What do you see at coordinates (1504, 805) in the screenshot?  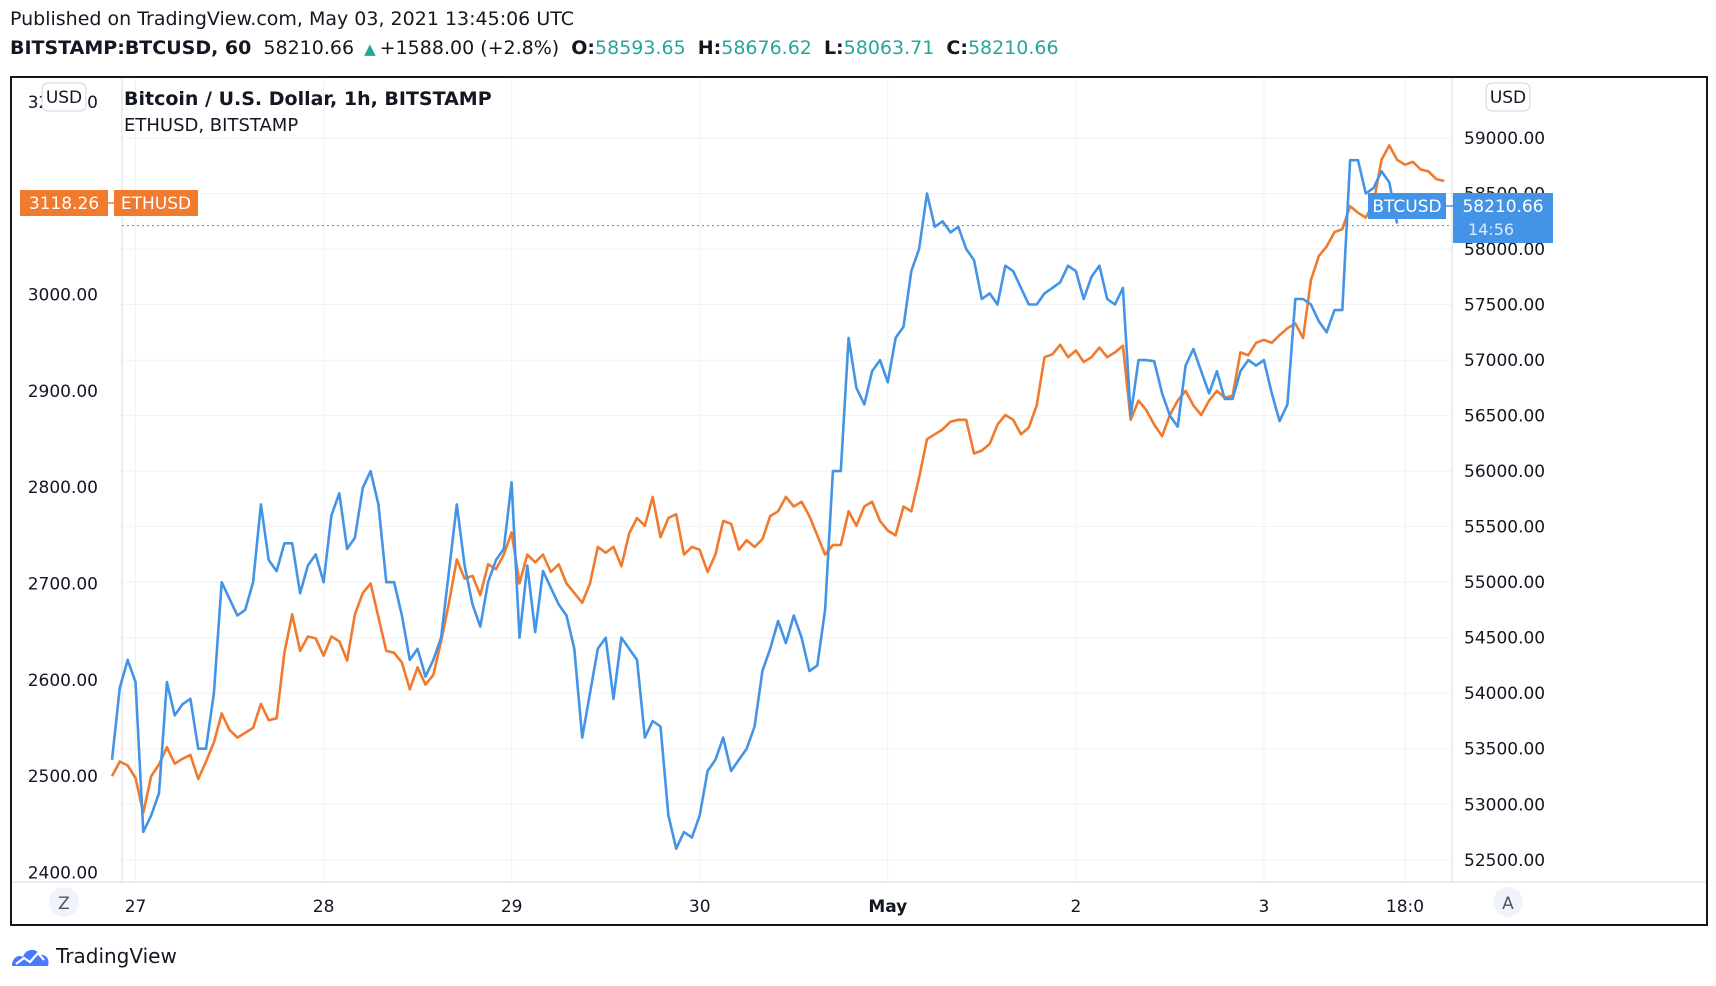 I see `right-tick-label: 53000.00` at bounding box center [1504, 805].